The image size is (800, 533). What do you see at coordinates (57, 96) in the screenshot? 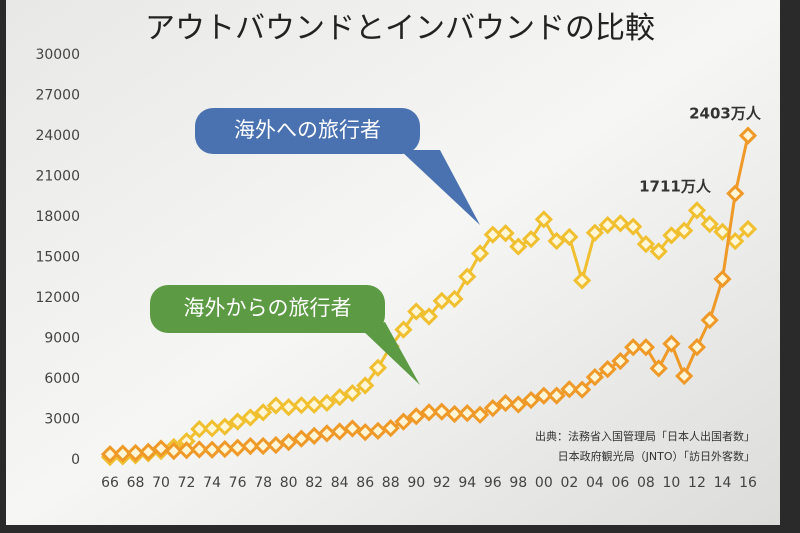
I see `y-tick-label: 27000` at bounding box center [57, 96].